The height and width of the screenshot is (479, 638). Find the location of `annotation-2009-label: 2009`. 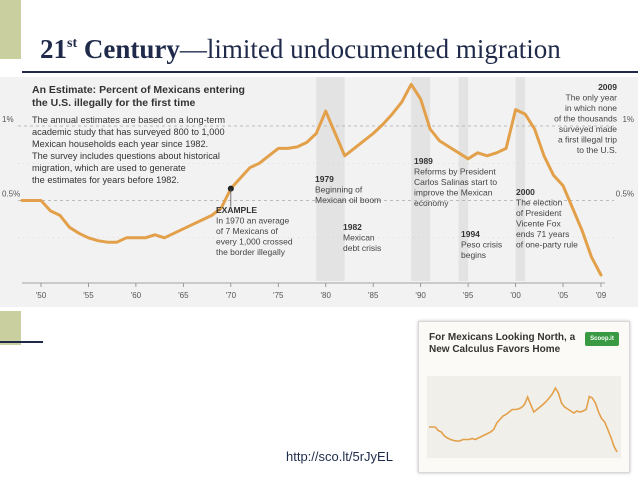

annotation-2009-label: 2009 is located at coordinates (607, 87).